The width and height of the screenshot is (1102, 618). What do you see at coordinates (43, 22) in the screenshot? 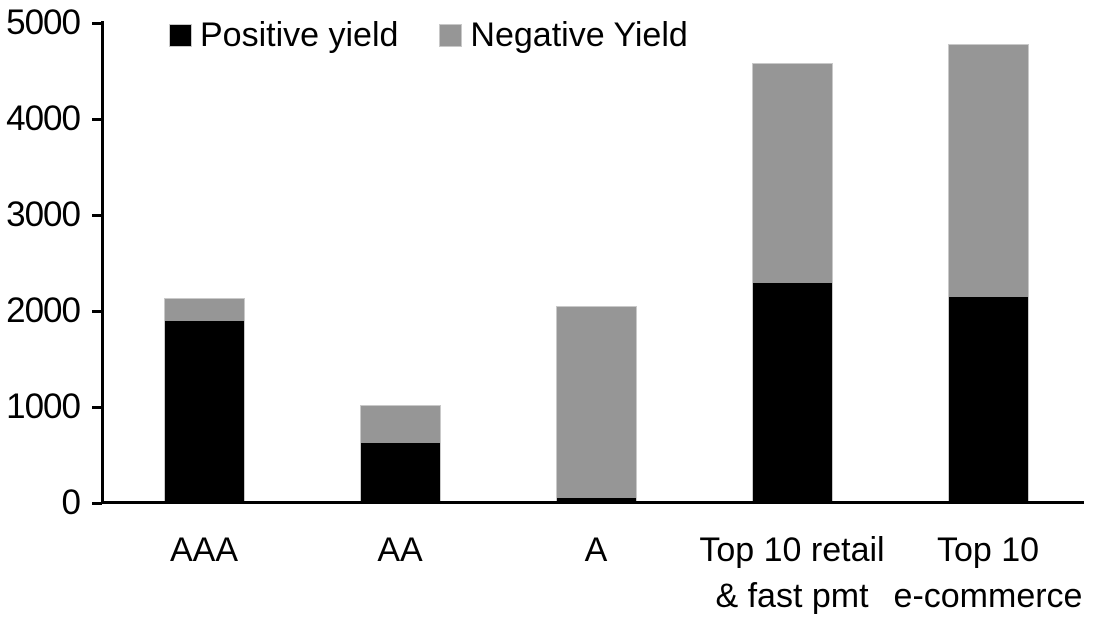
I see `y-tick-label: 5000` at bounding box center [43, 22].